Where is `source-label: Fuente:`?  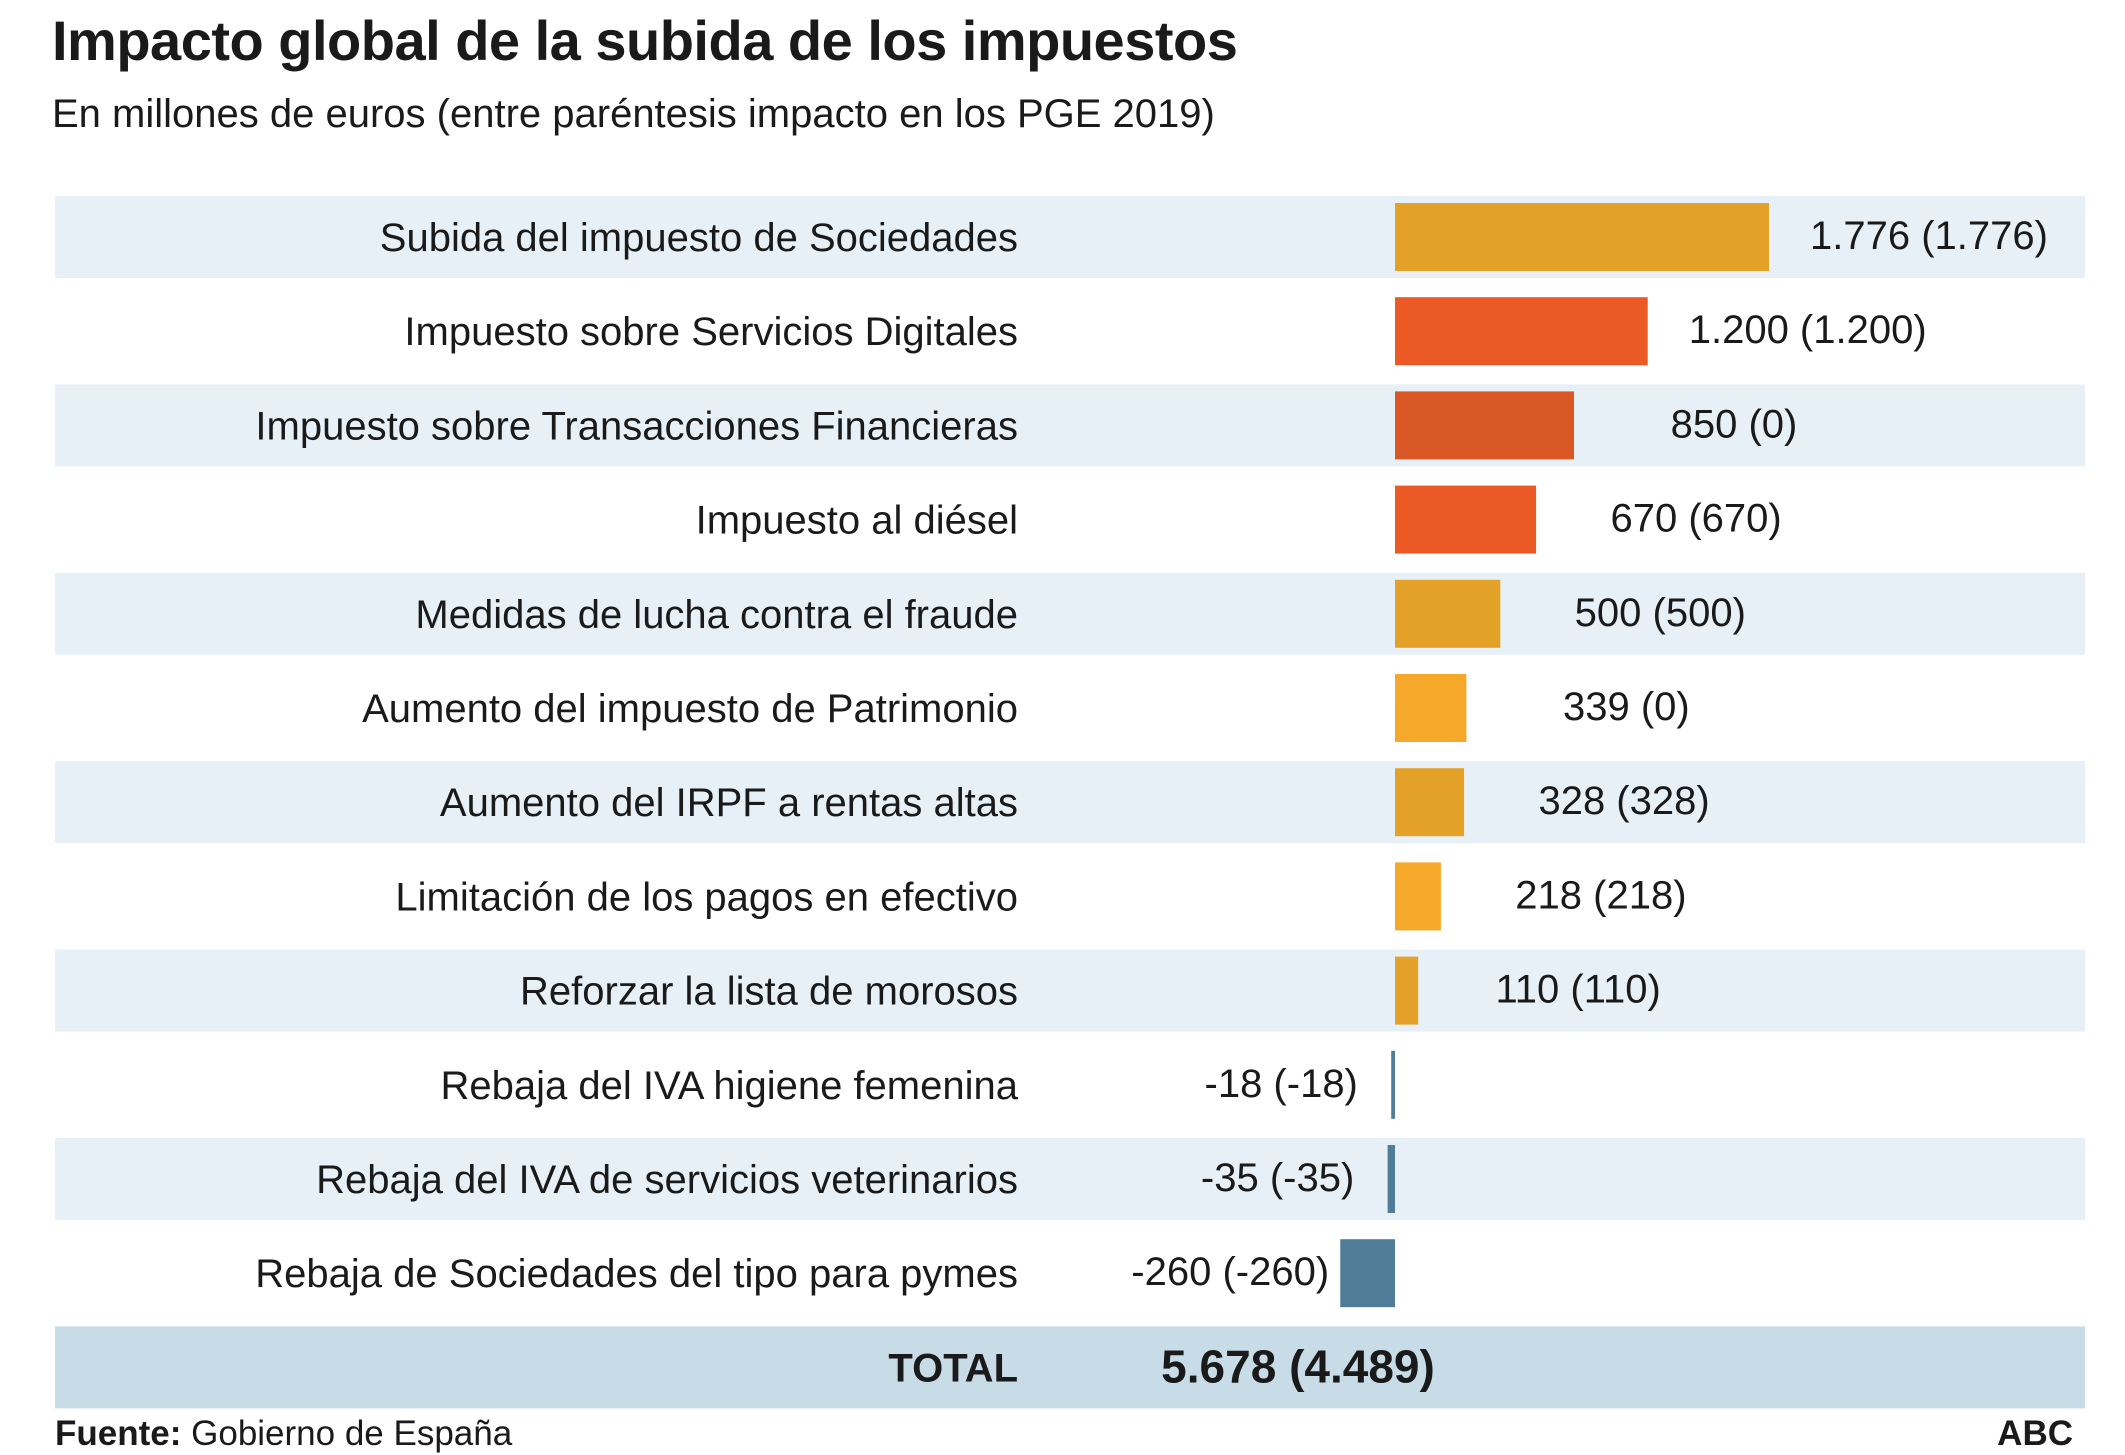
source-label: Fuente: is located at coordinates (118, 1433).